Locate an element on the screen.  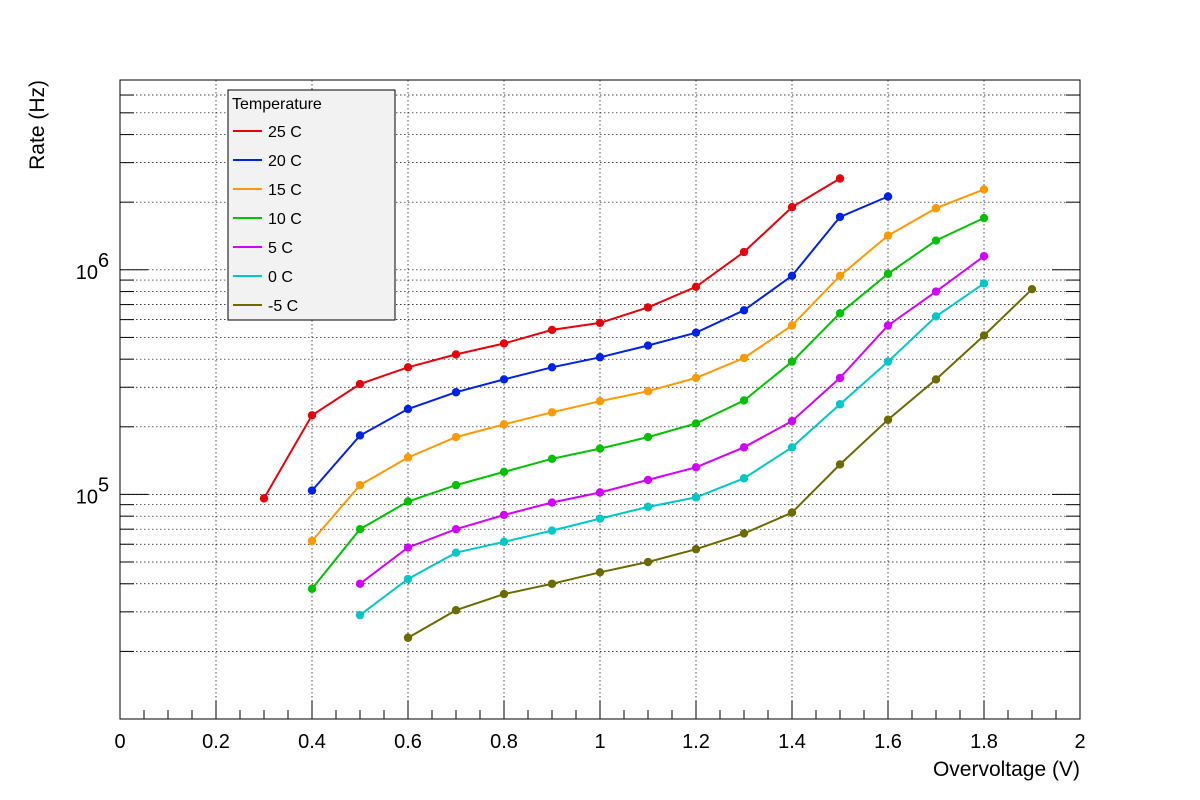
legend: Temperature 25 C 20 C 15 C 10 C 5 C 0 C -5 C is located at coordinates (311, 205).